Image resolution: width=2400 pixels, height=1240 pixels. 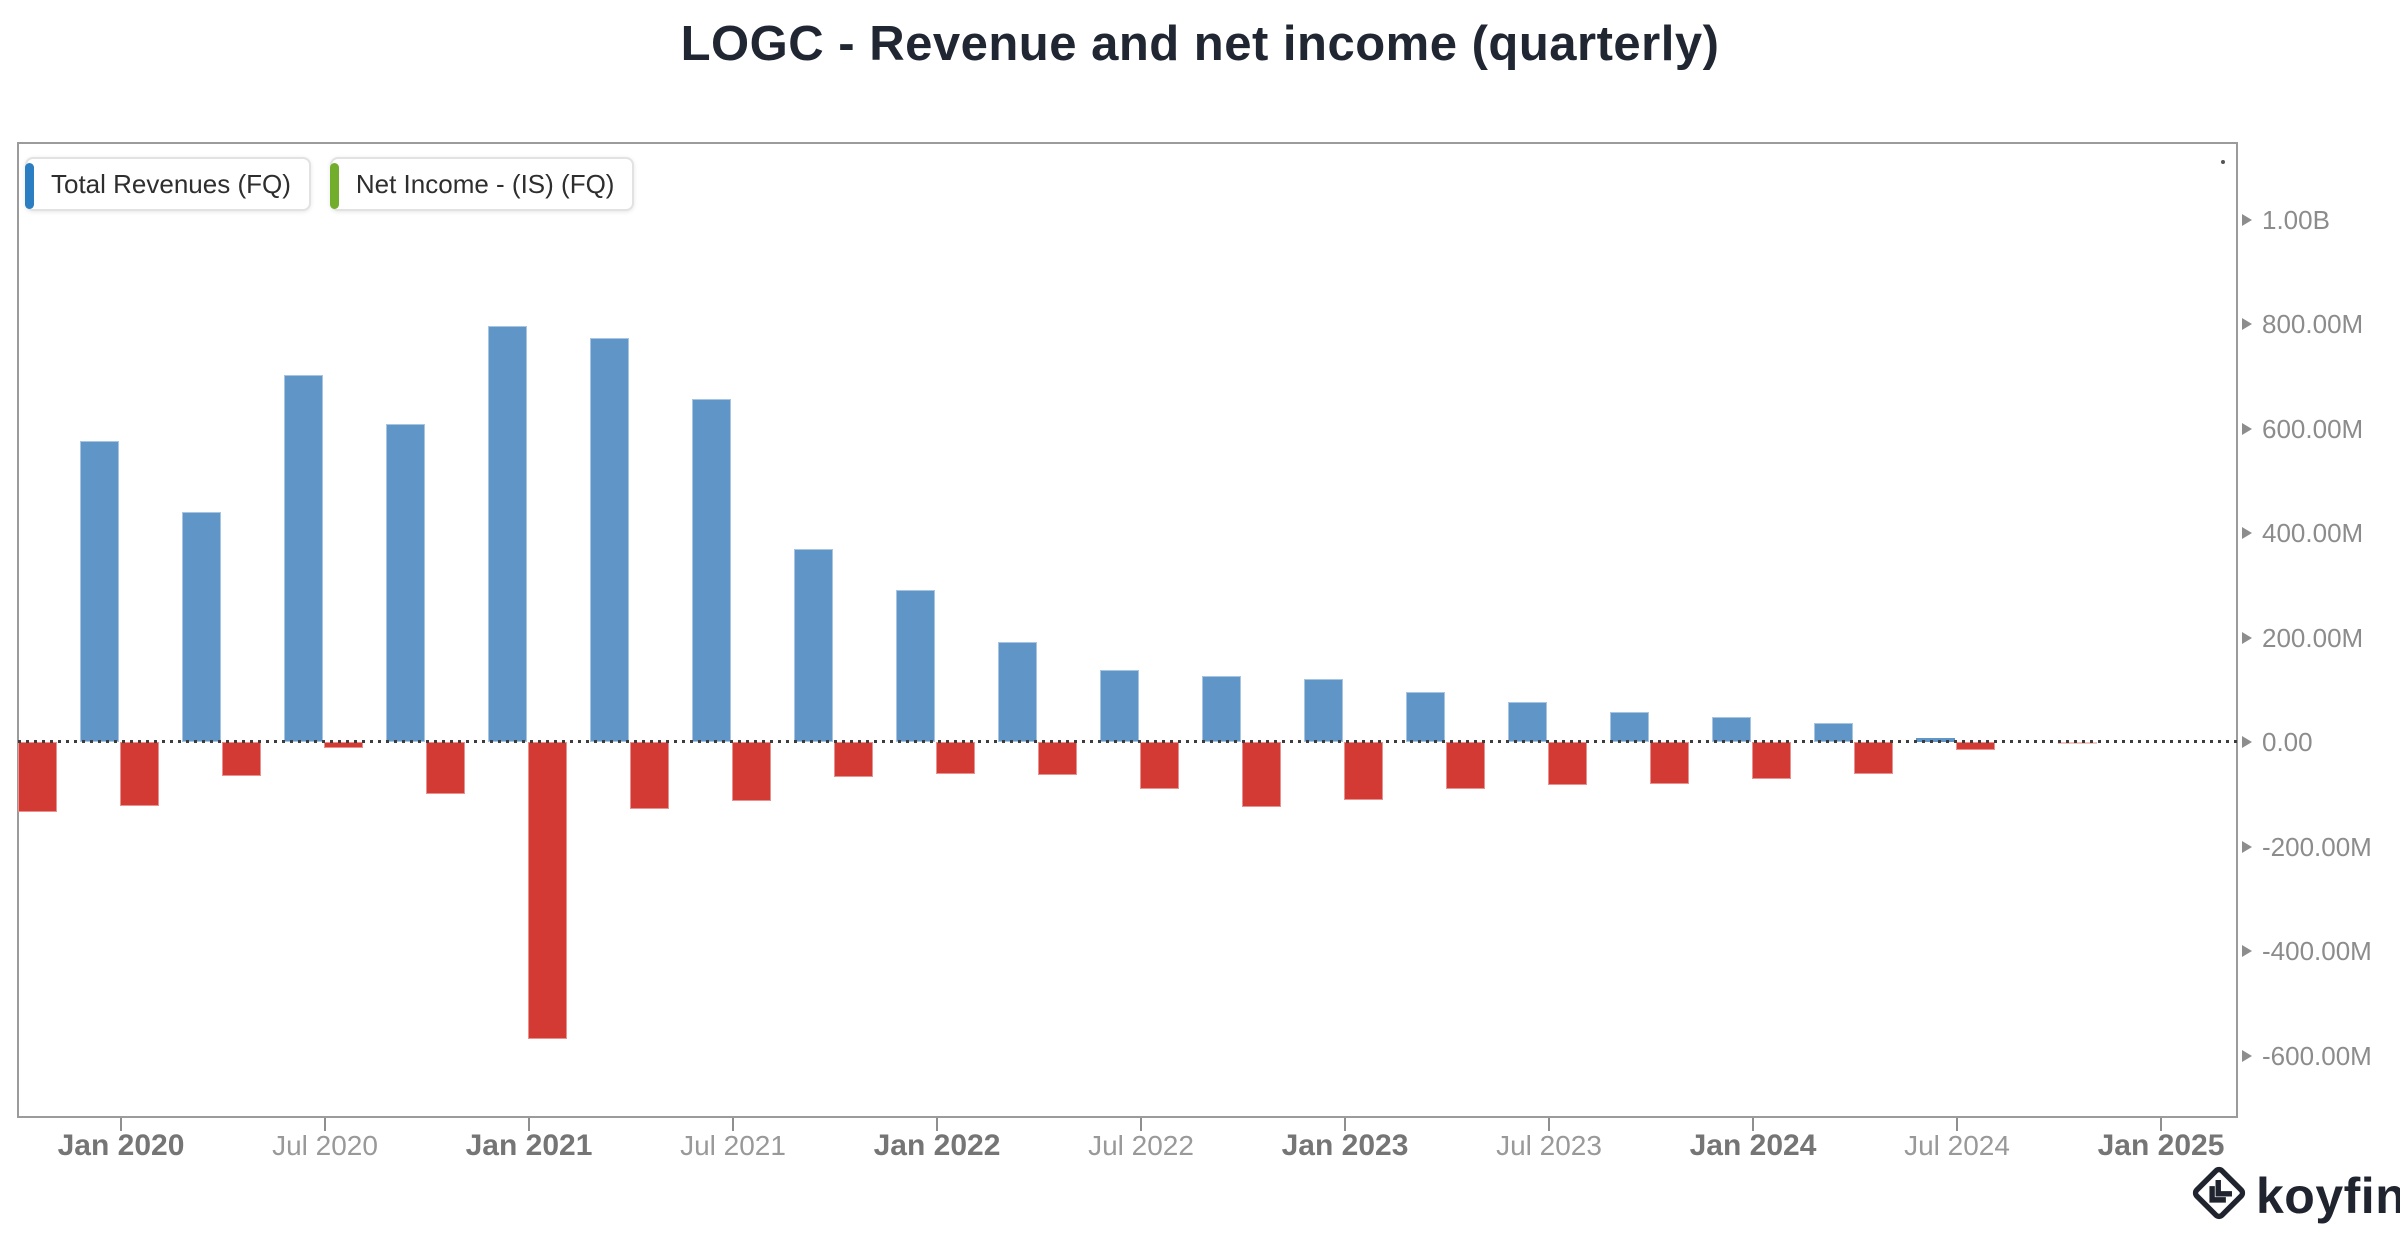 What do you see at coordinates (2287, 742) in the screenshot?
I see `y-tick-label: 0.00` at bounding box center [2287, 742].